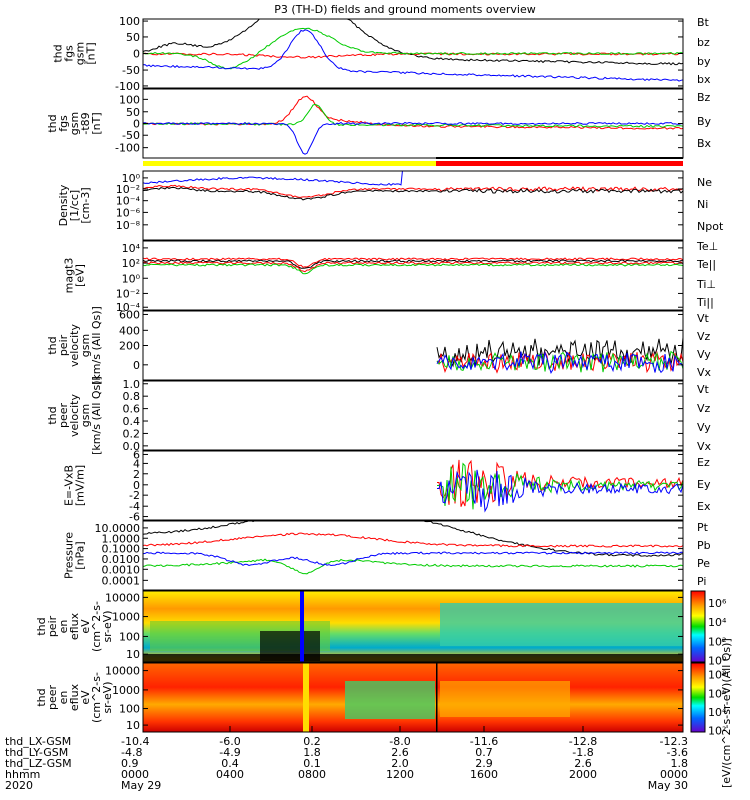 The height and width of the screenshot is (800, 750). I want to click on legend-pi: Pi, so click(701, 581).